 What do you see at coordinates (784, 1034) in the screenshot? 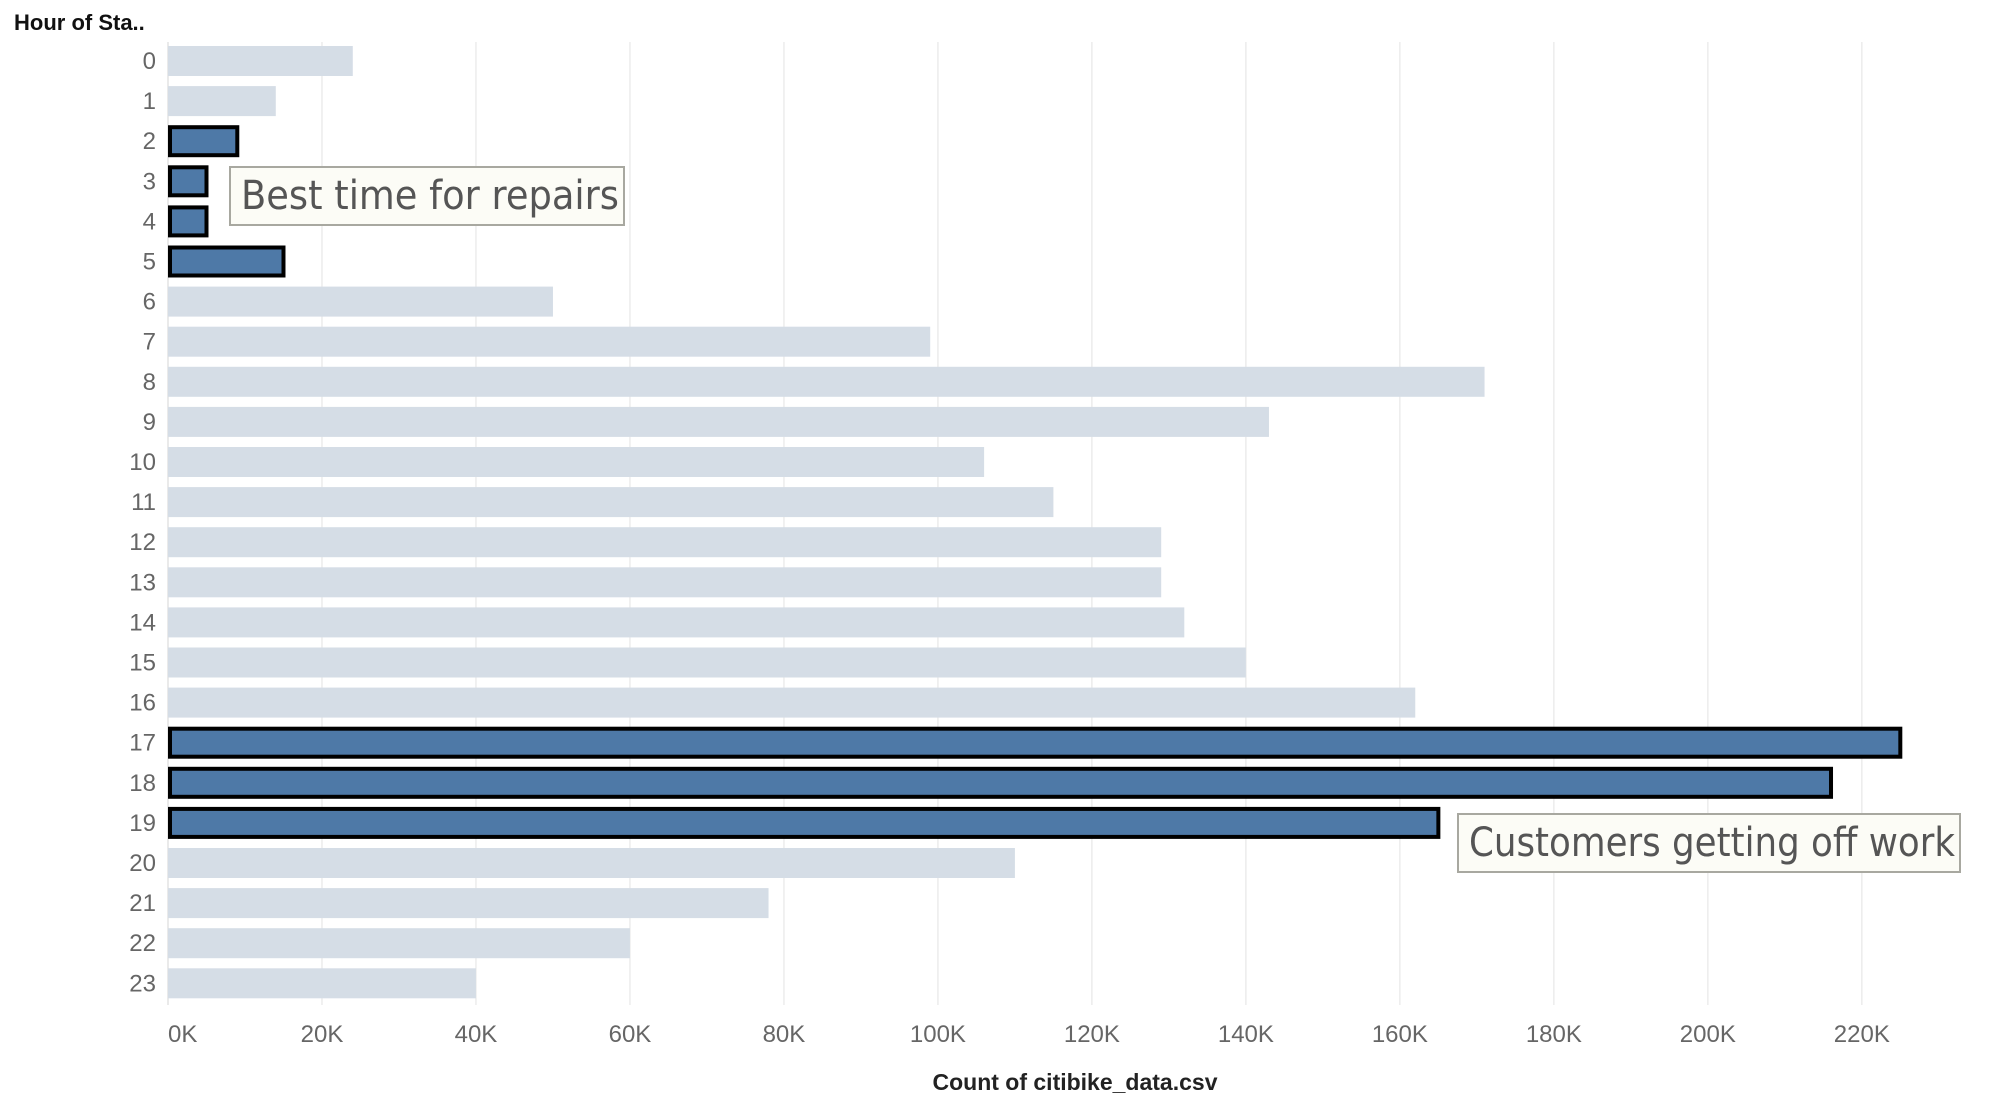
I see `x-tick-label: 80K` at bounding box center [784, 1034].